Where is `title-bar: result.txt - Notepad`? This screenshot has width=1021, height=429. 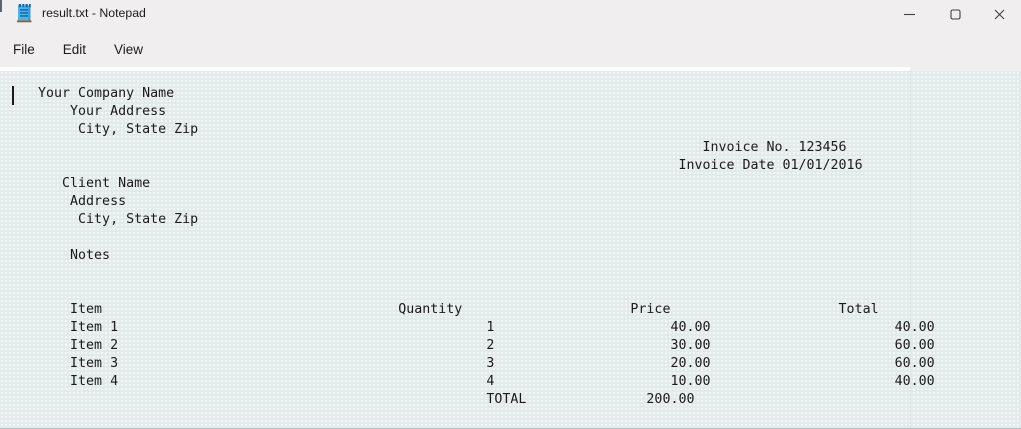
title-bar: result.txt - Notepad is located at coordinates (510, 15).